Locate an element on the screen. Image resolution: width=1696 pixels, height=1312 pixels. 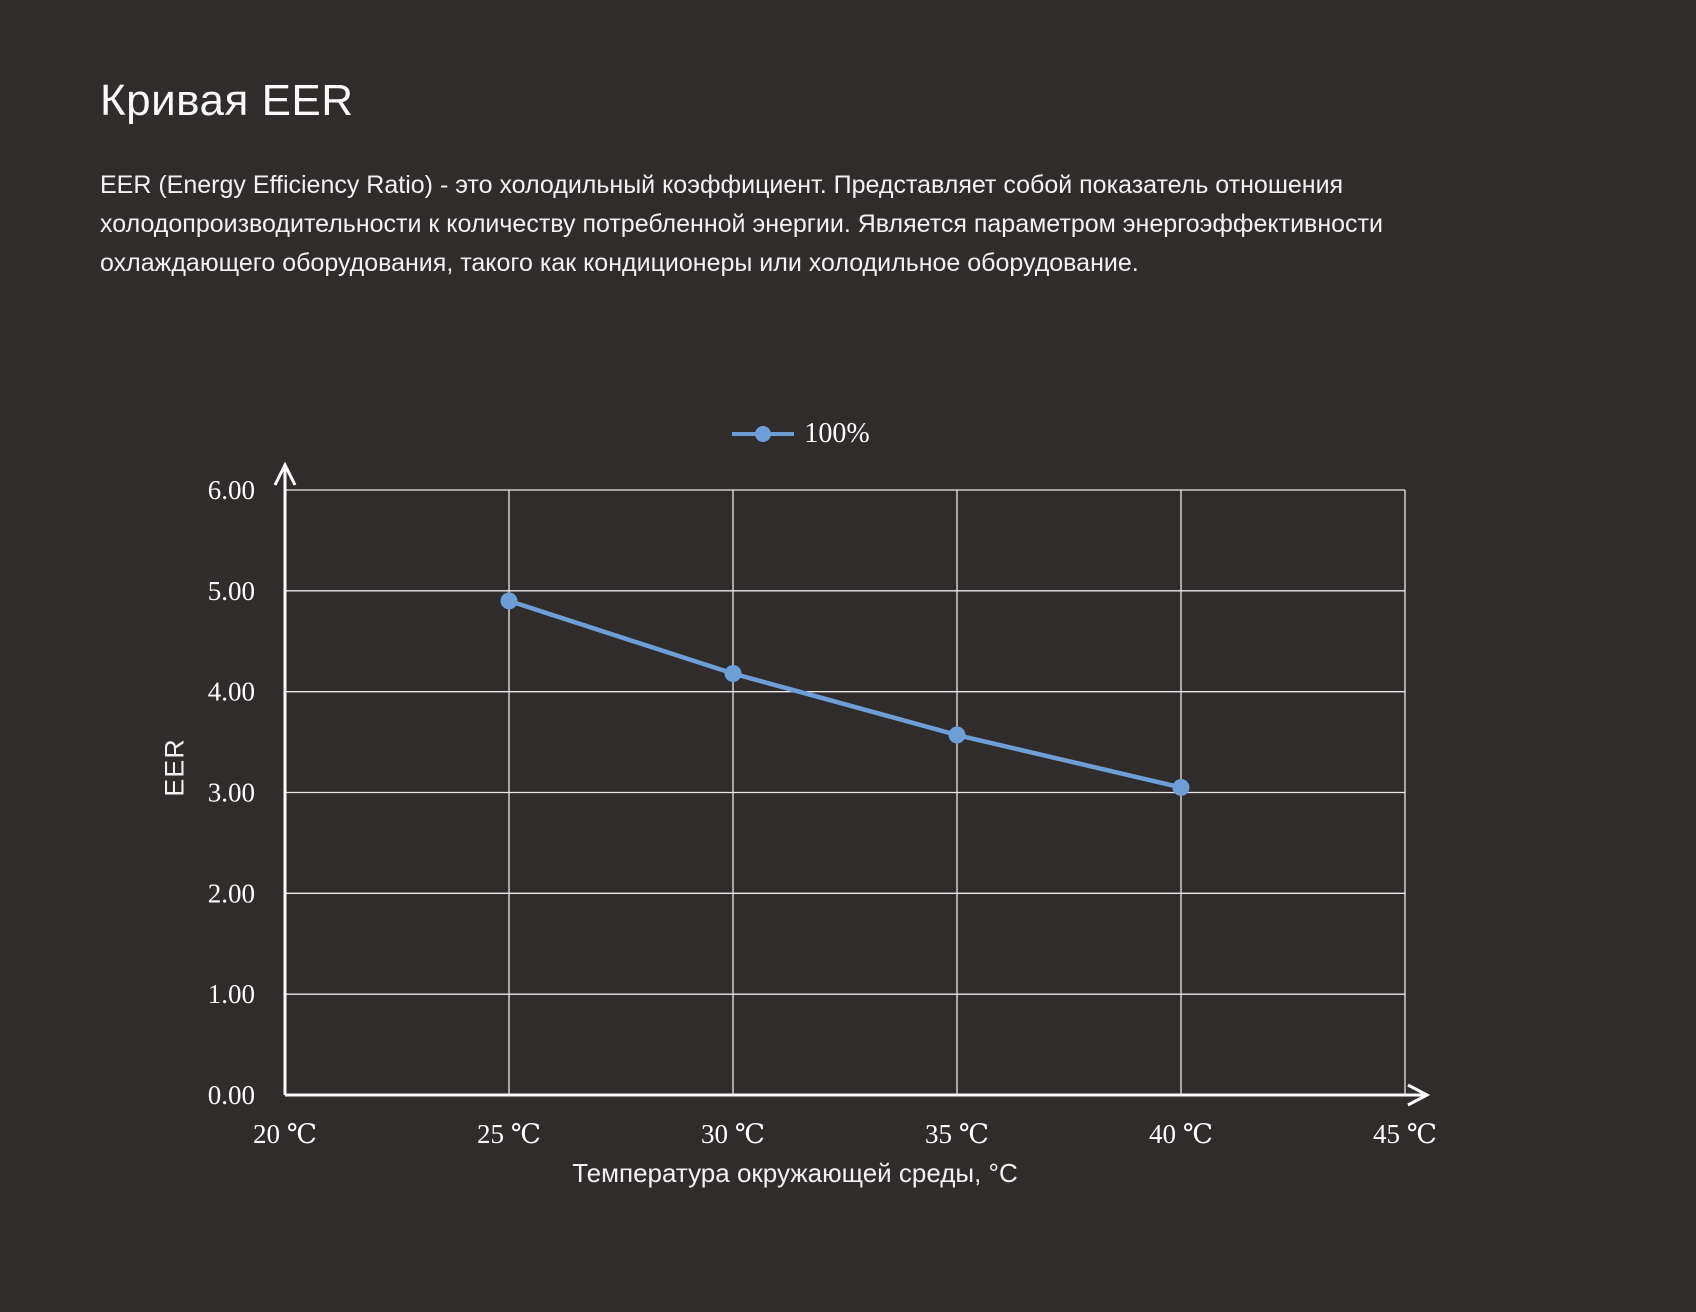
y-tick-label: 1.00 is located at coordinates (231, 994).